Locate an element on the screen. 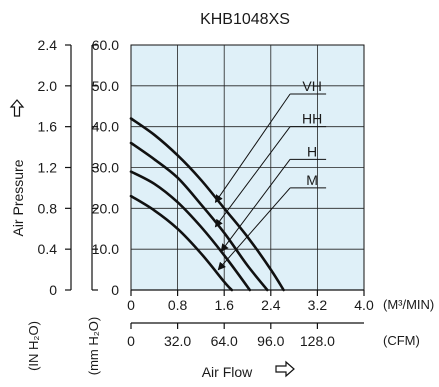  leader-arrow-h is located at coordinates (255, 206).